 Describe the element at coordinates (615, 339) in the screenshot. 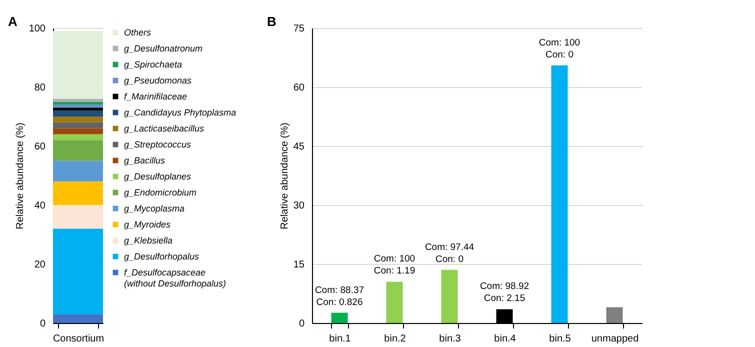

I see `x-tick-label: unmapped` at that location.